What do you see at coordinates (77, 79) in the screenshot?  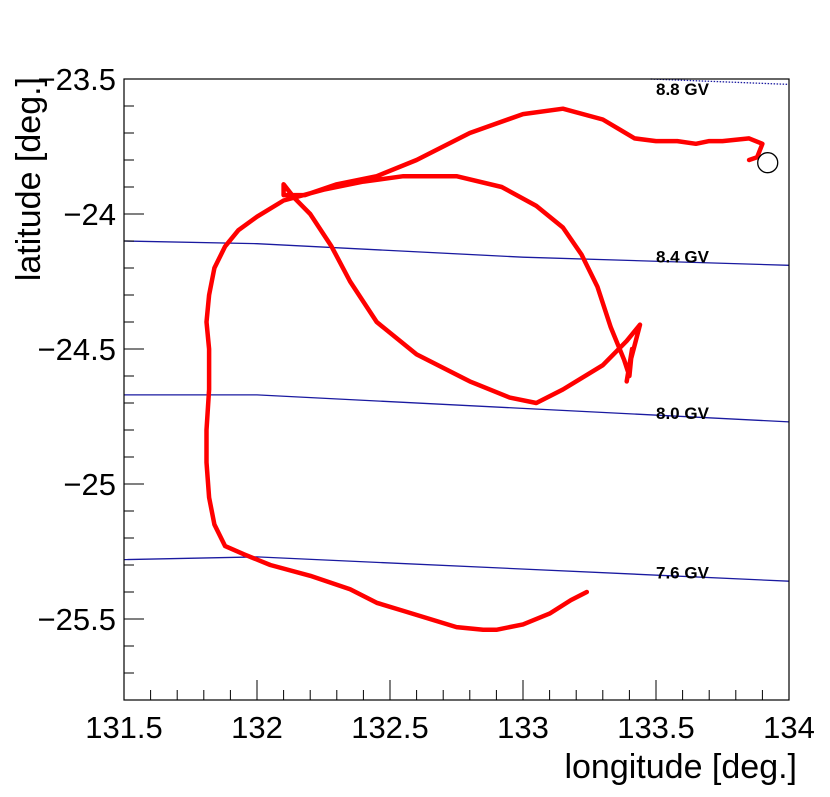 I see `y-tick-label: −23.5` at bounding box center [77, 79].